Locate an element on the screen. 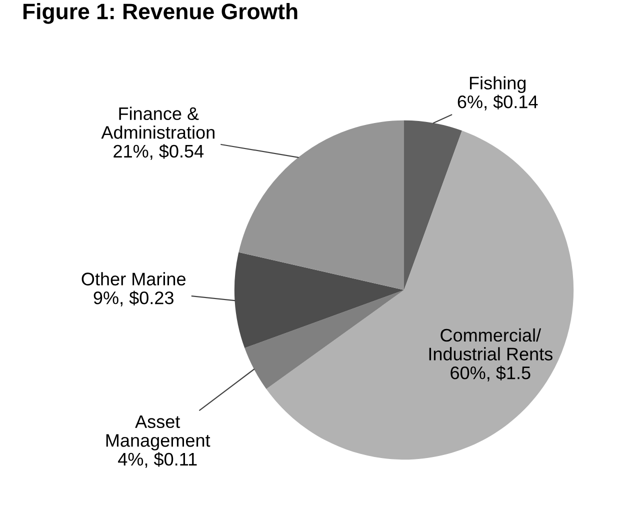 This screenshot has height=516, width=617. slice-label: Commercial/ Industrial Rents is located at coordinates (490, 344).